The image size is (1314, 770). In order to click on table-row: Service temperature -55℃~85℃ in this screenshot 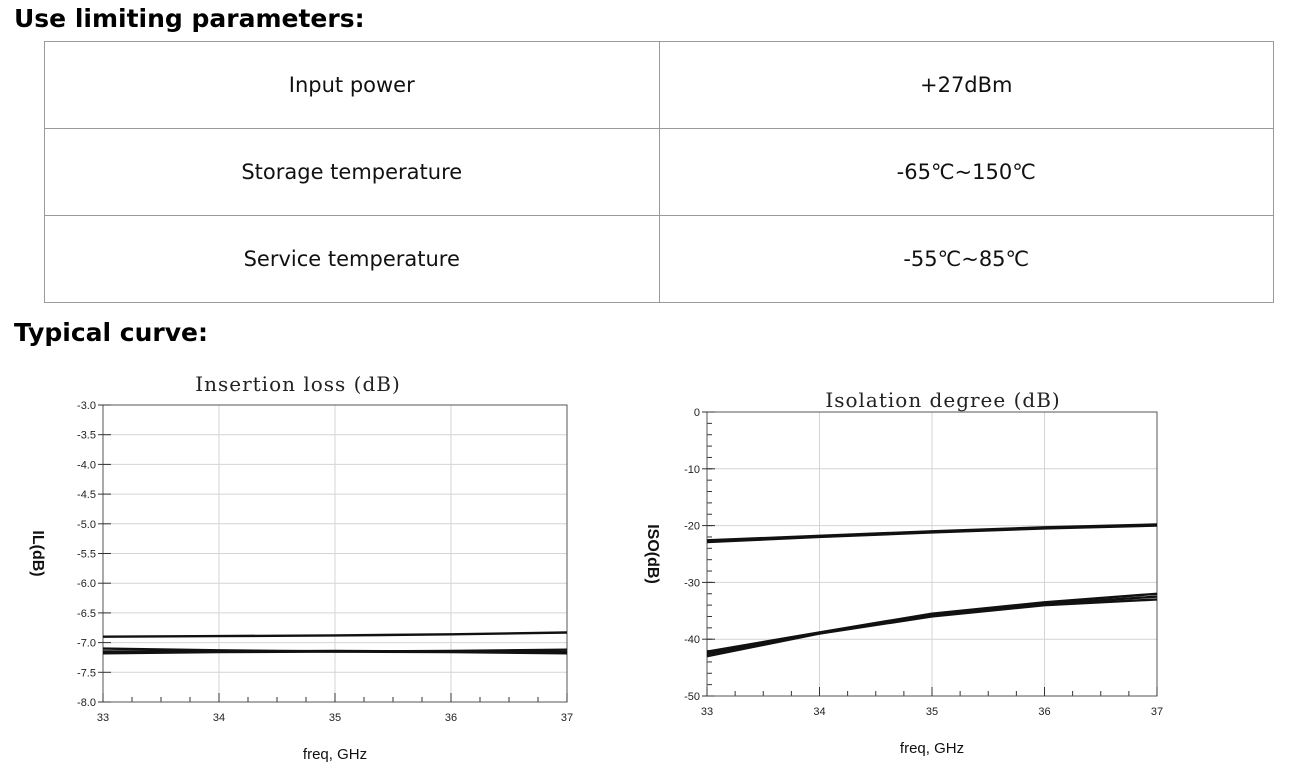, I will do `click(659, 259)`.